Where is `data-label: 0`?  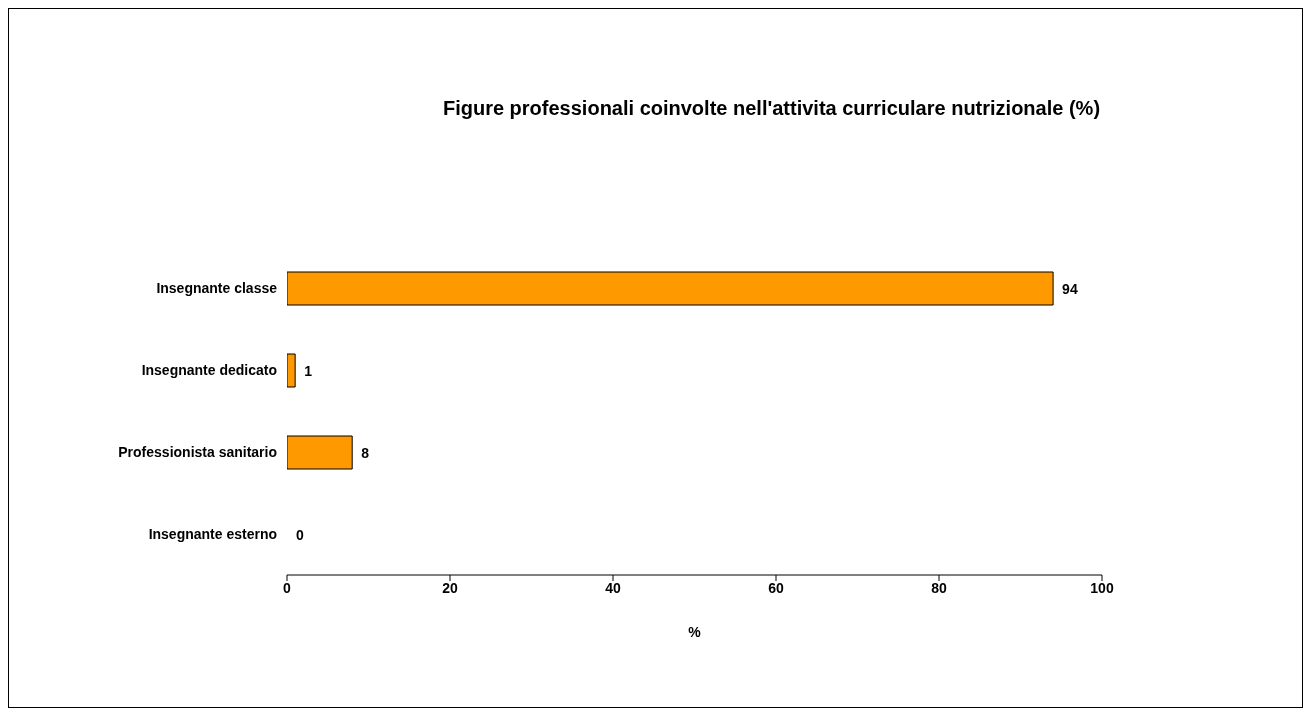
data-label: 0 is located at coordinates (300, 535).